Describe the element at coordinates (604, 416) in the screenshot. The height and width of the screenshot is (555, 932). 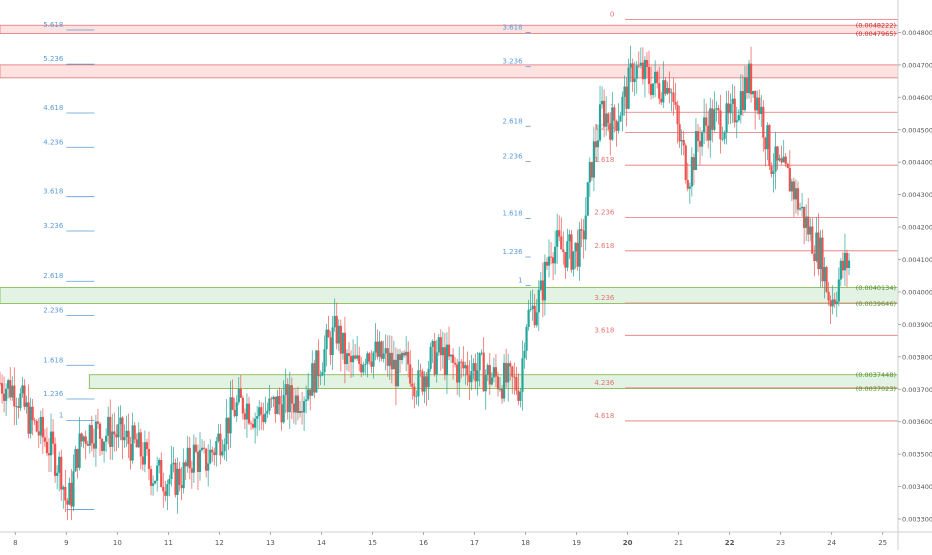
I see `fib-right-level-label: 4.618` at that location.